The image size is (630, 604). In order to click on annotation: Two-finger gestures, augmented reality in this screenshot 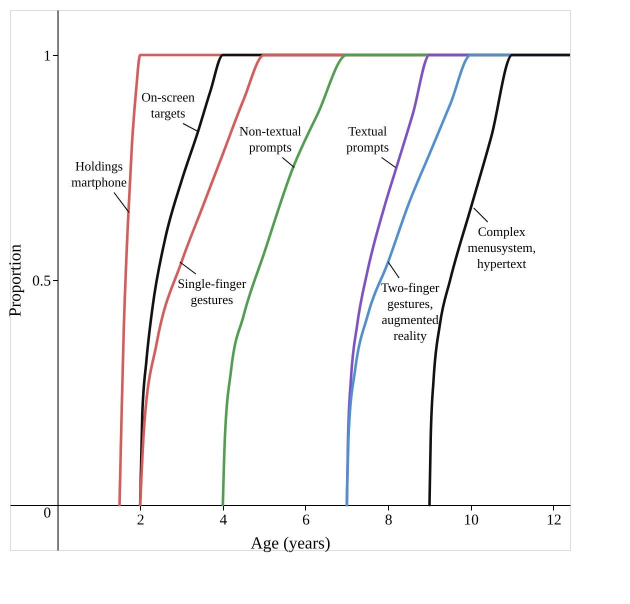, I will do `click(410, 311)`.